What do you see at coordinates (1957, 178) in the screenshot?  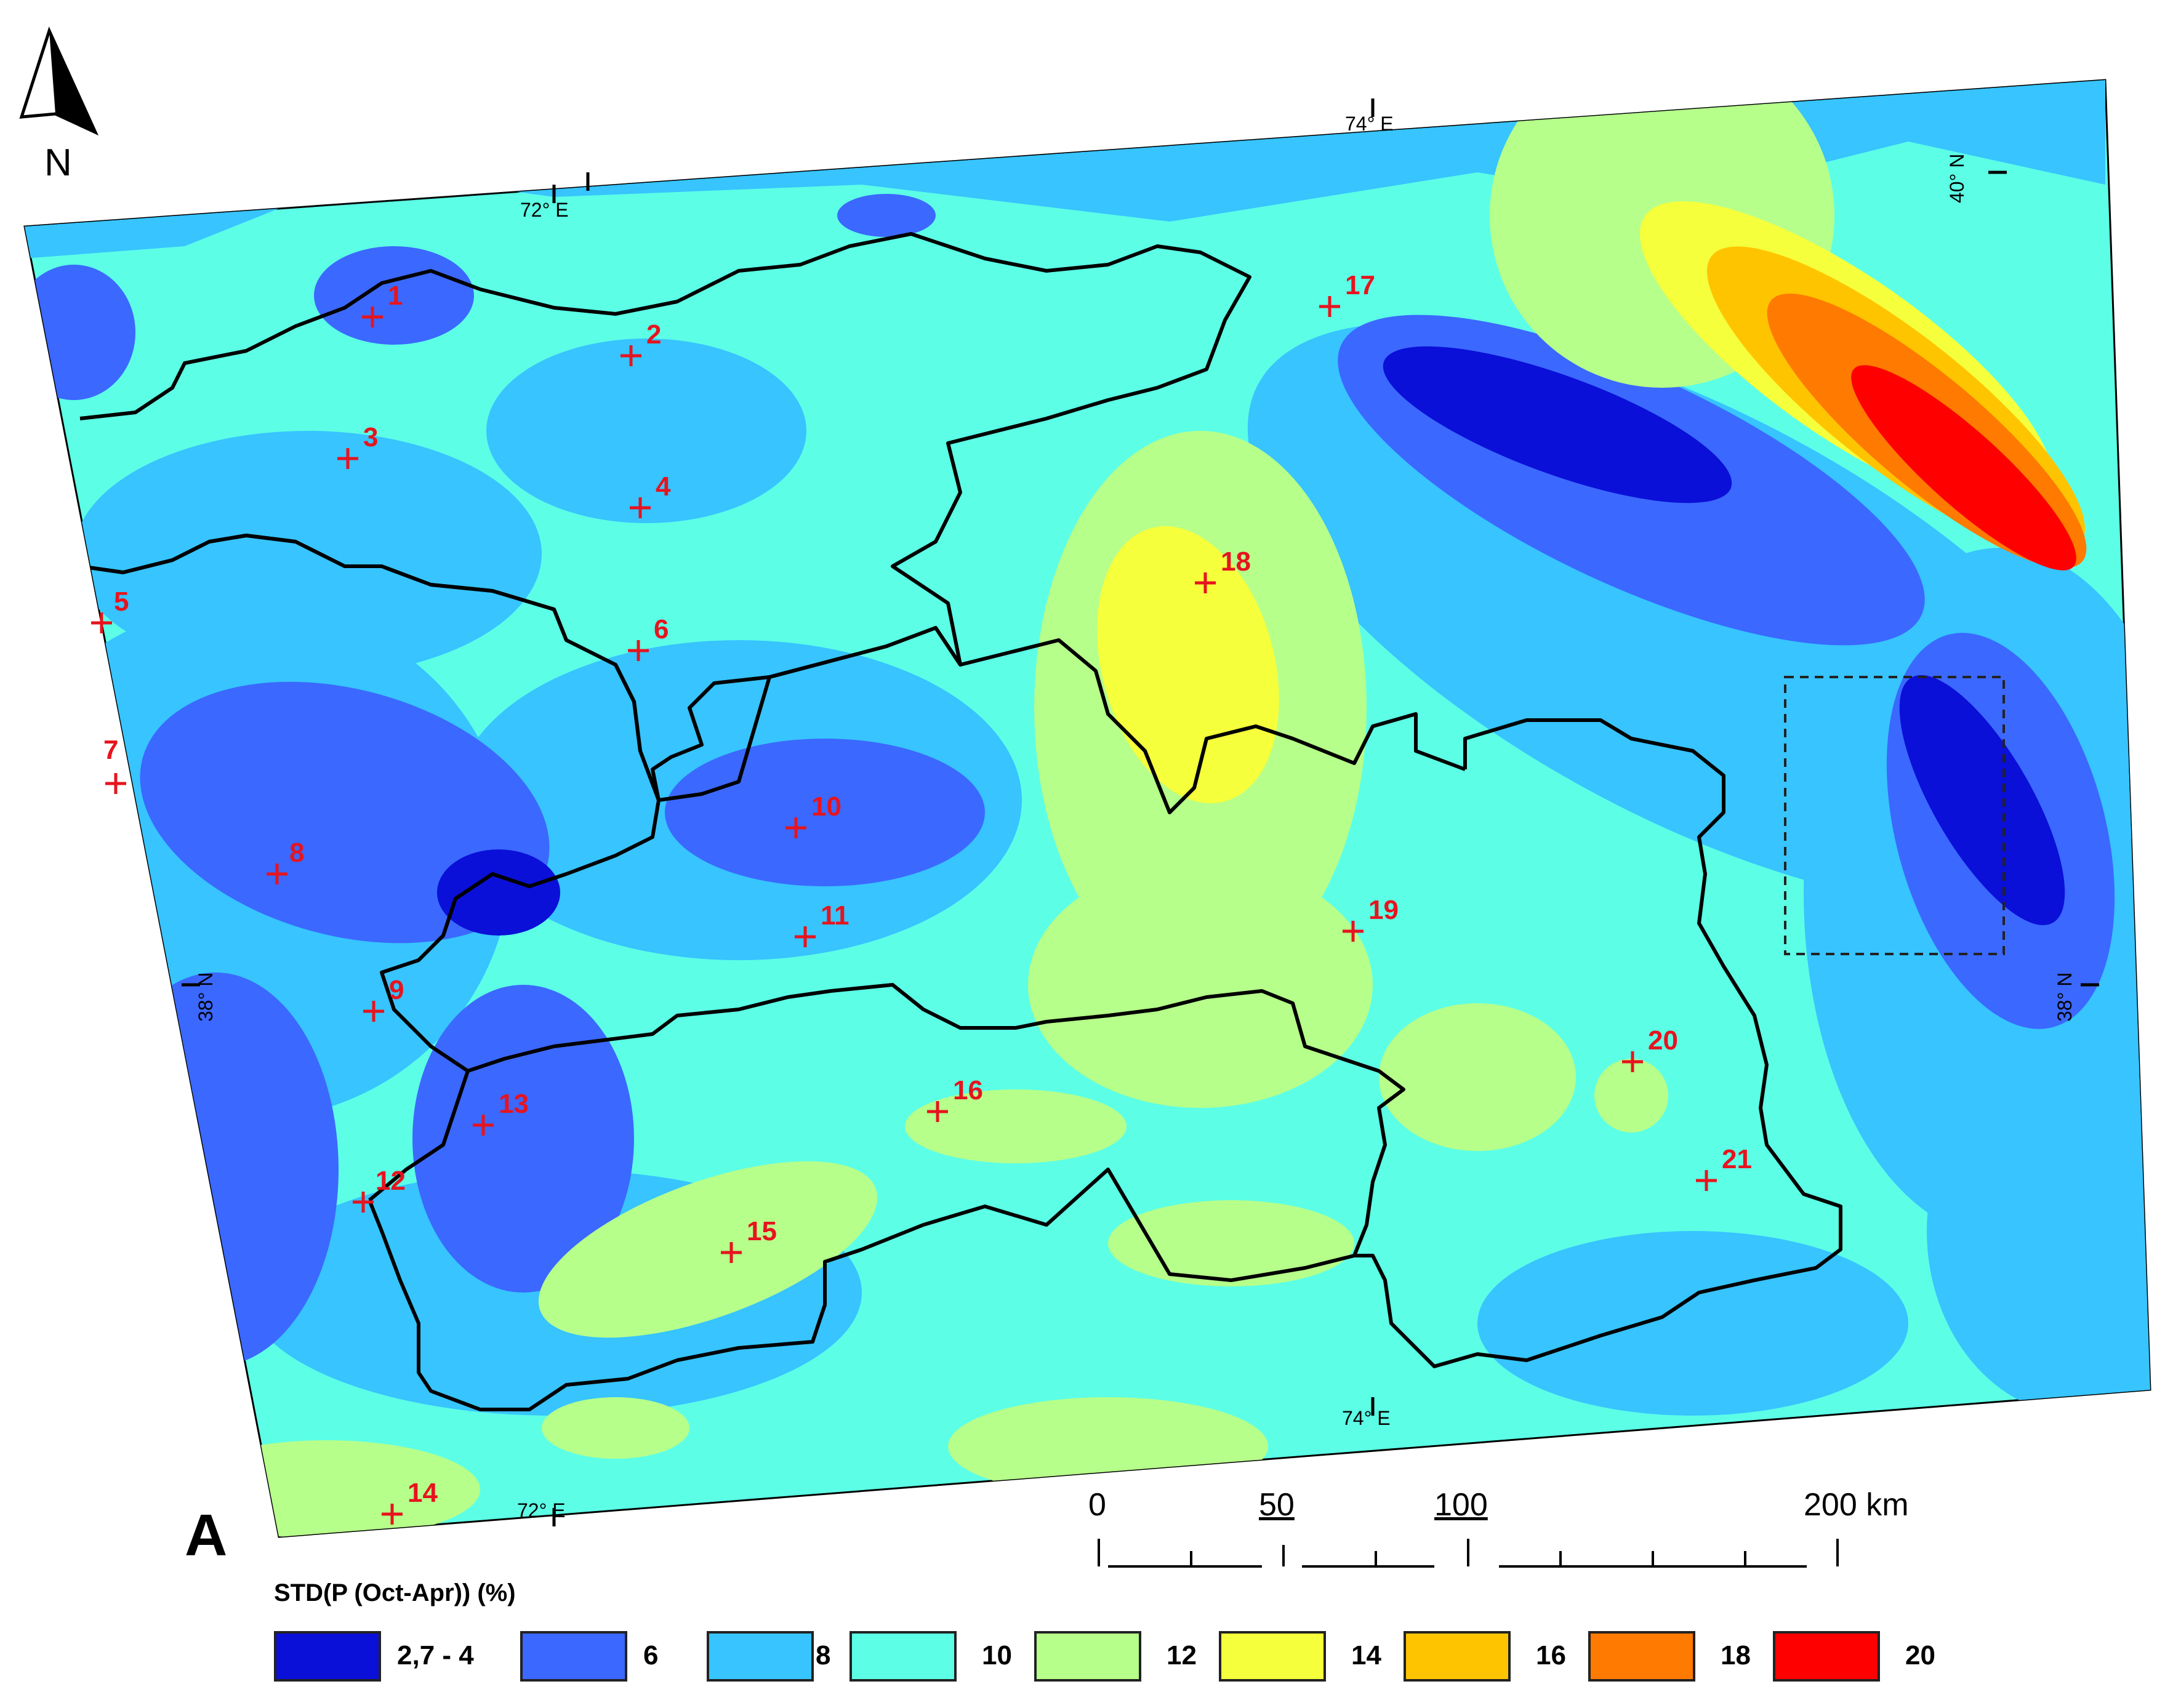 I see `lat-label-right-40: 40° N` at bounding box center [1957, 178].